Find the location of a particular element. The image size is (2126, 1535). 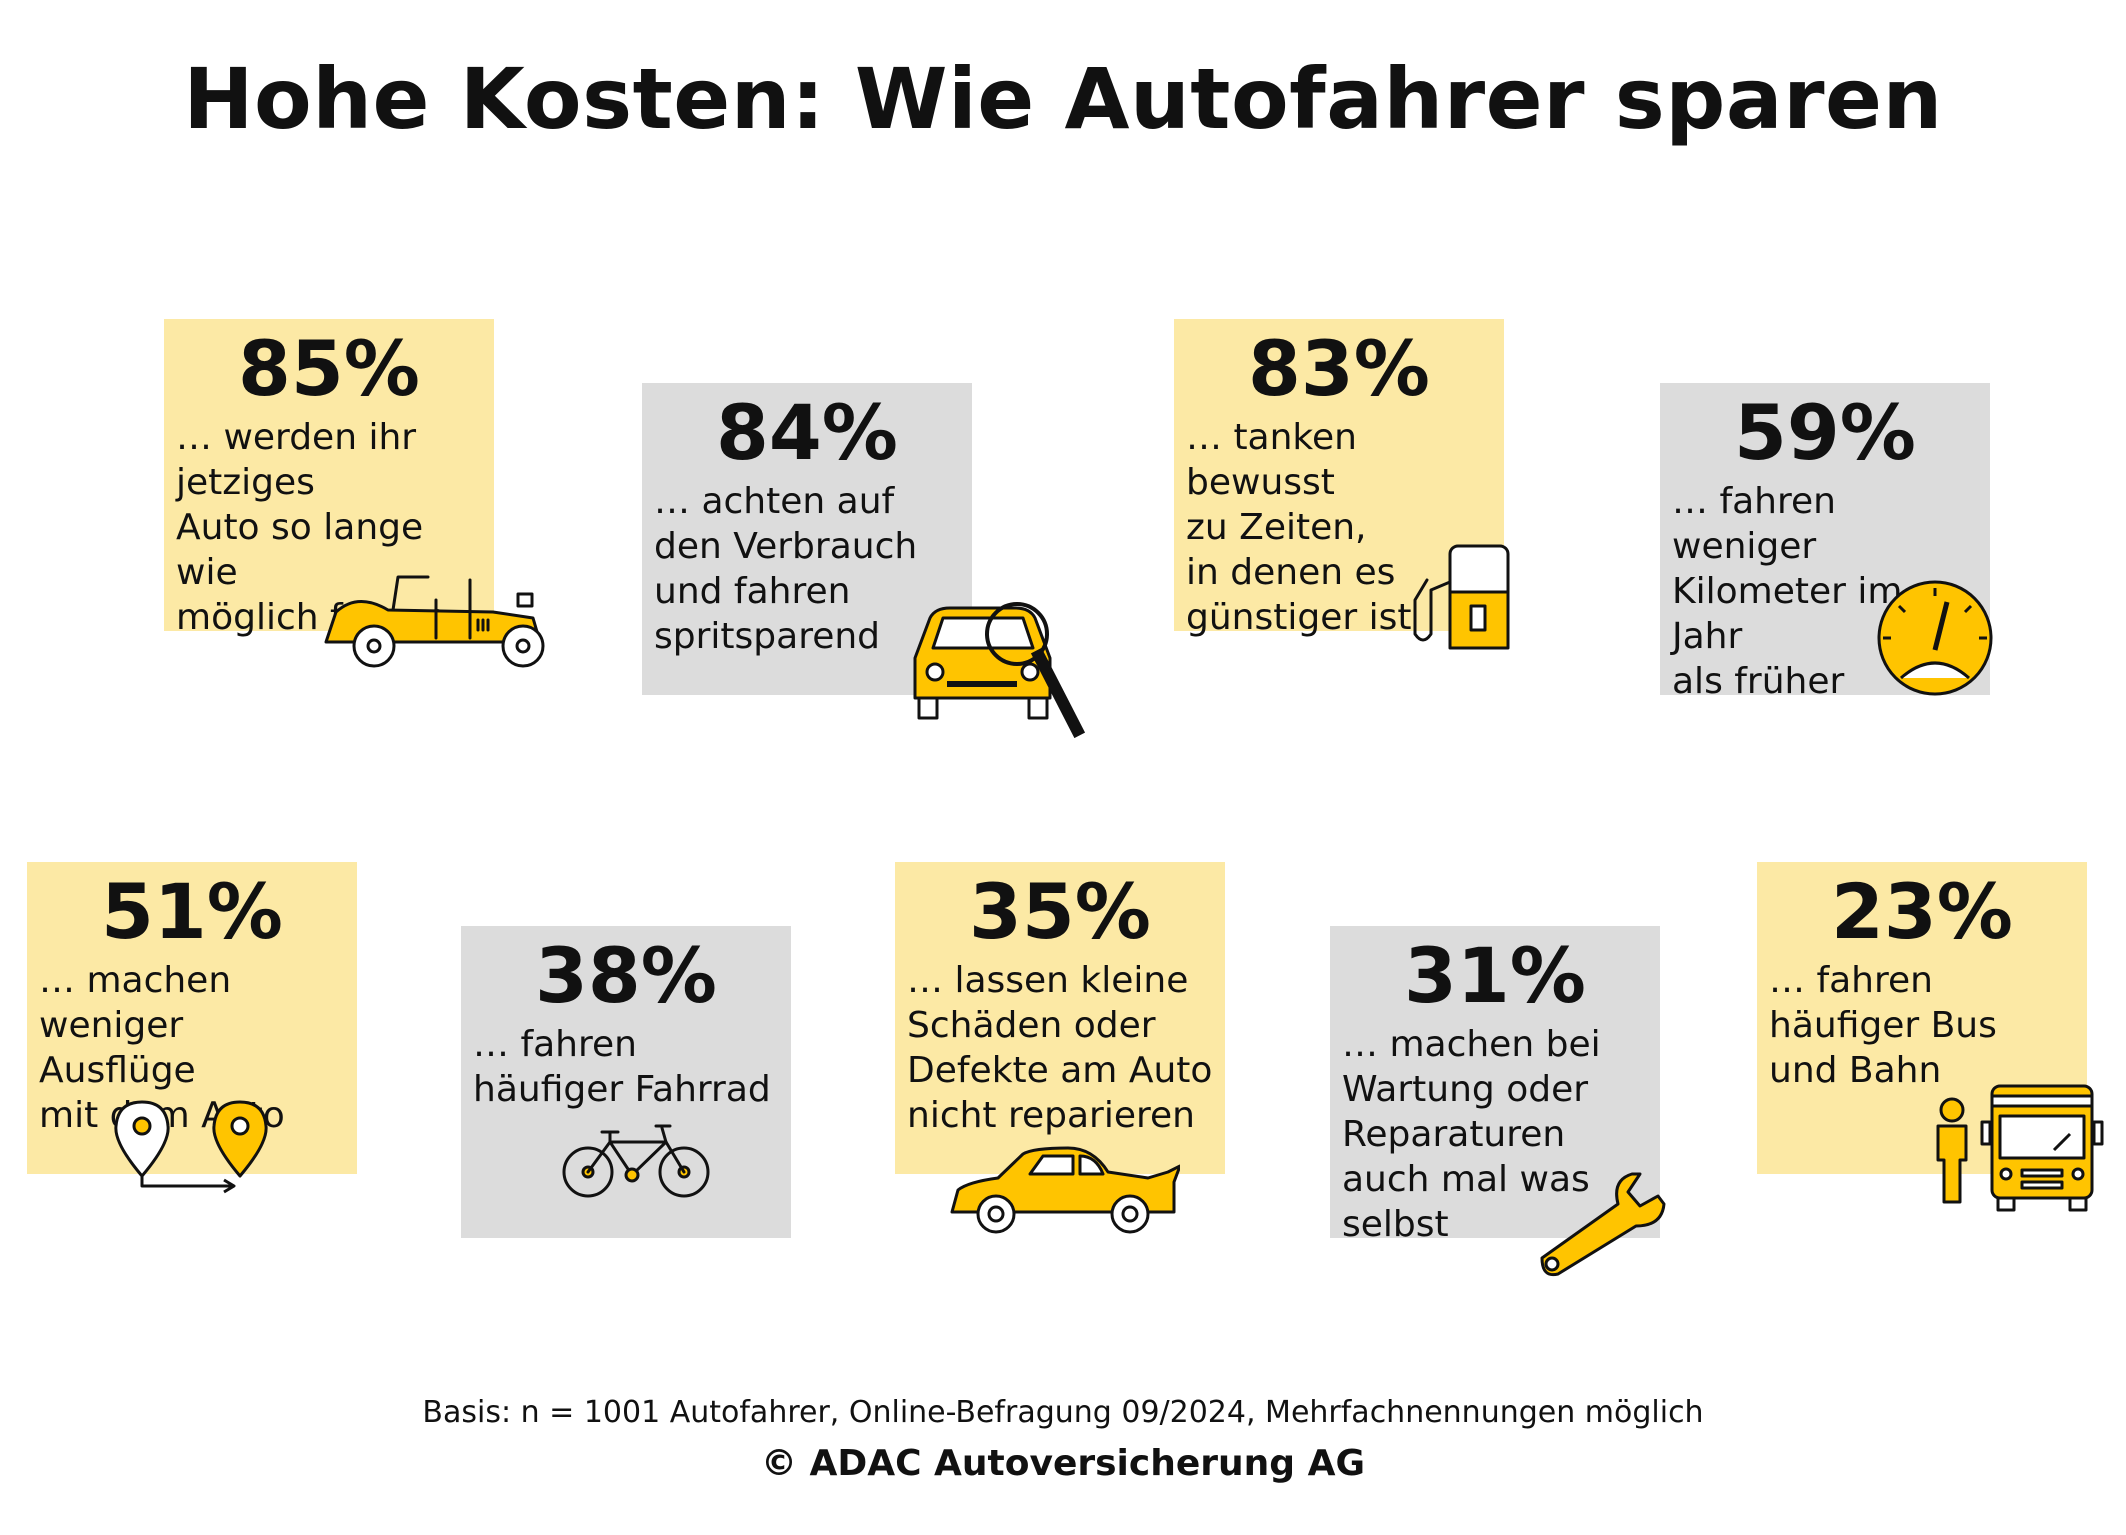

footer-copyright: © ADAC Autoversicherung AG is located at coordinates (1063, 1463).